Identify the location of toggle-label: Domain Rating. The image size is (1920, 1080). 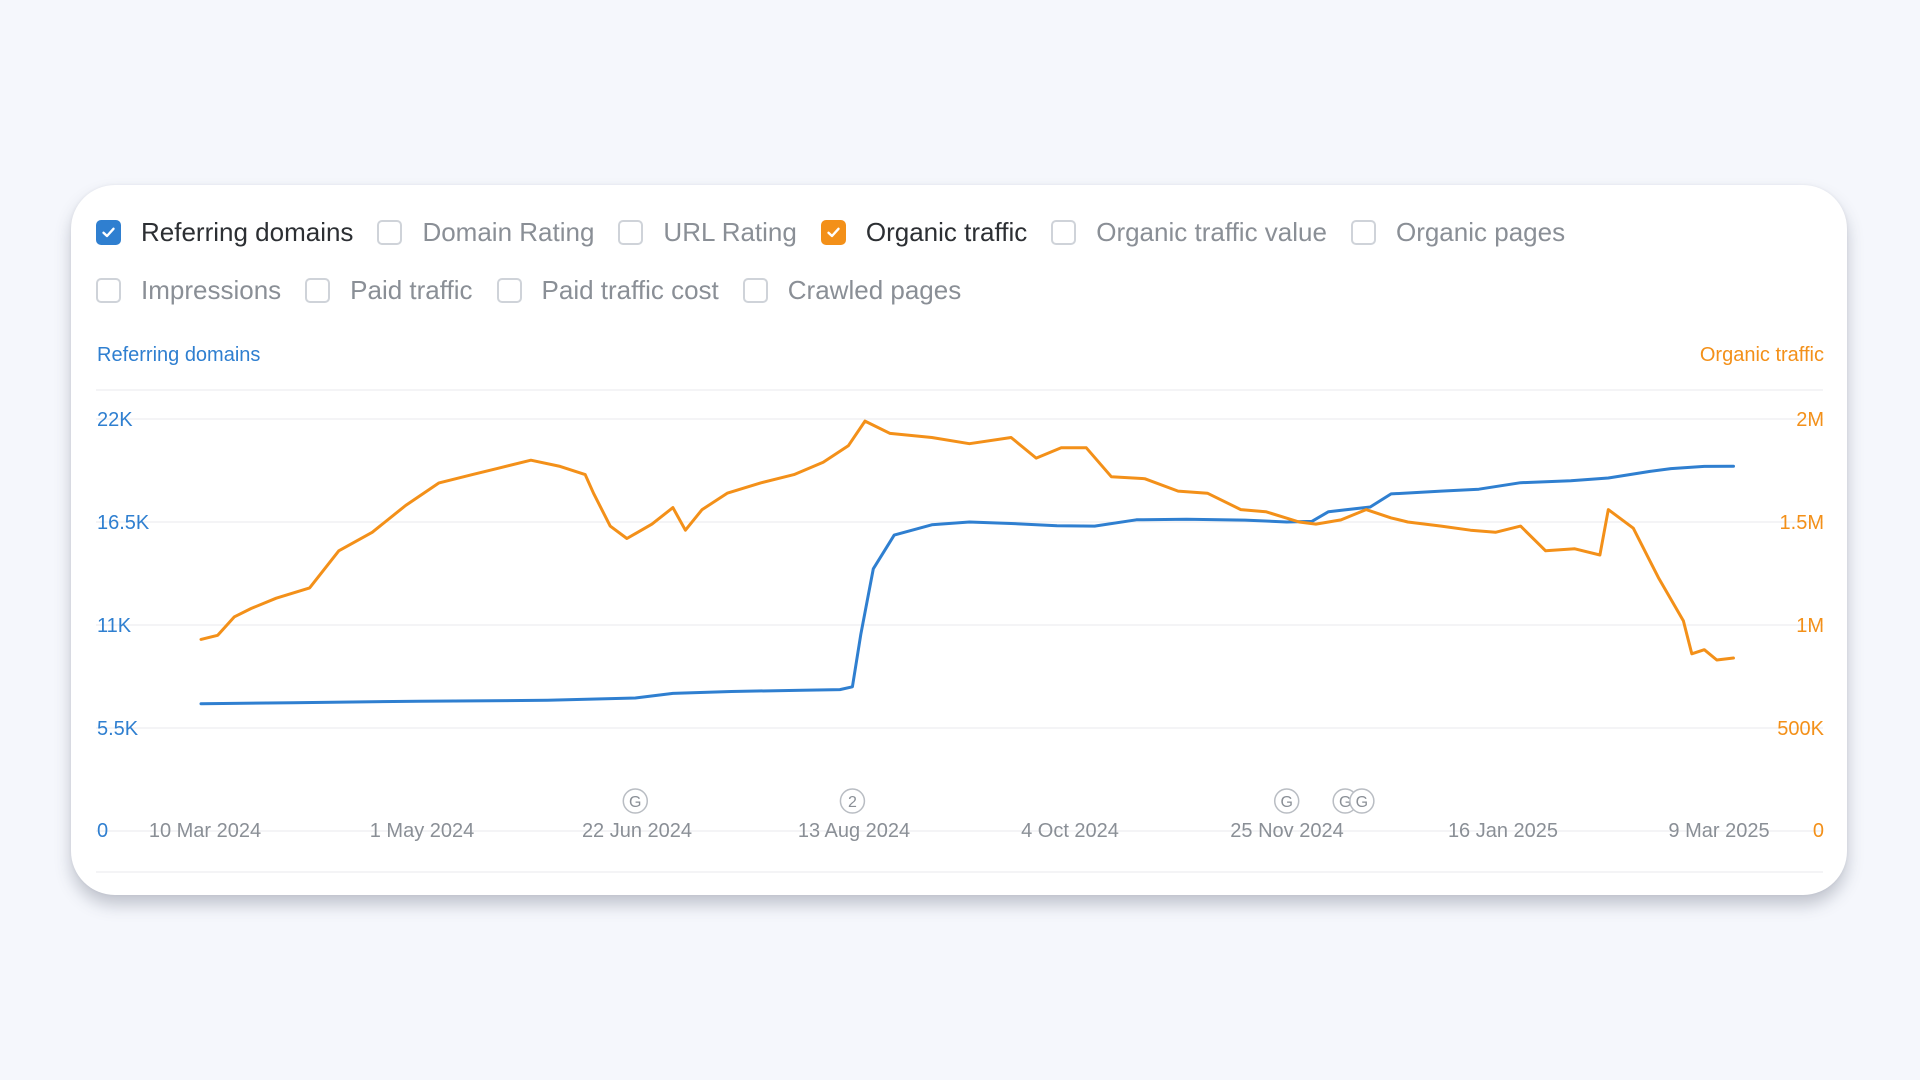
(508, 231).